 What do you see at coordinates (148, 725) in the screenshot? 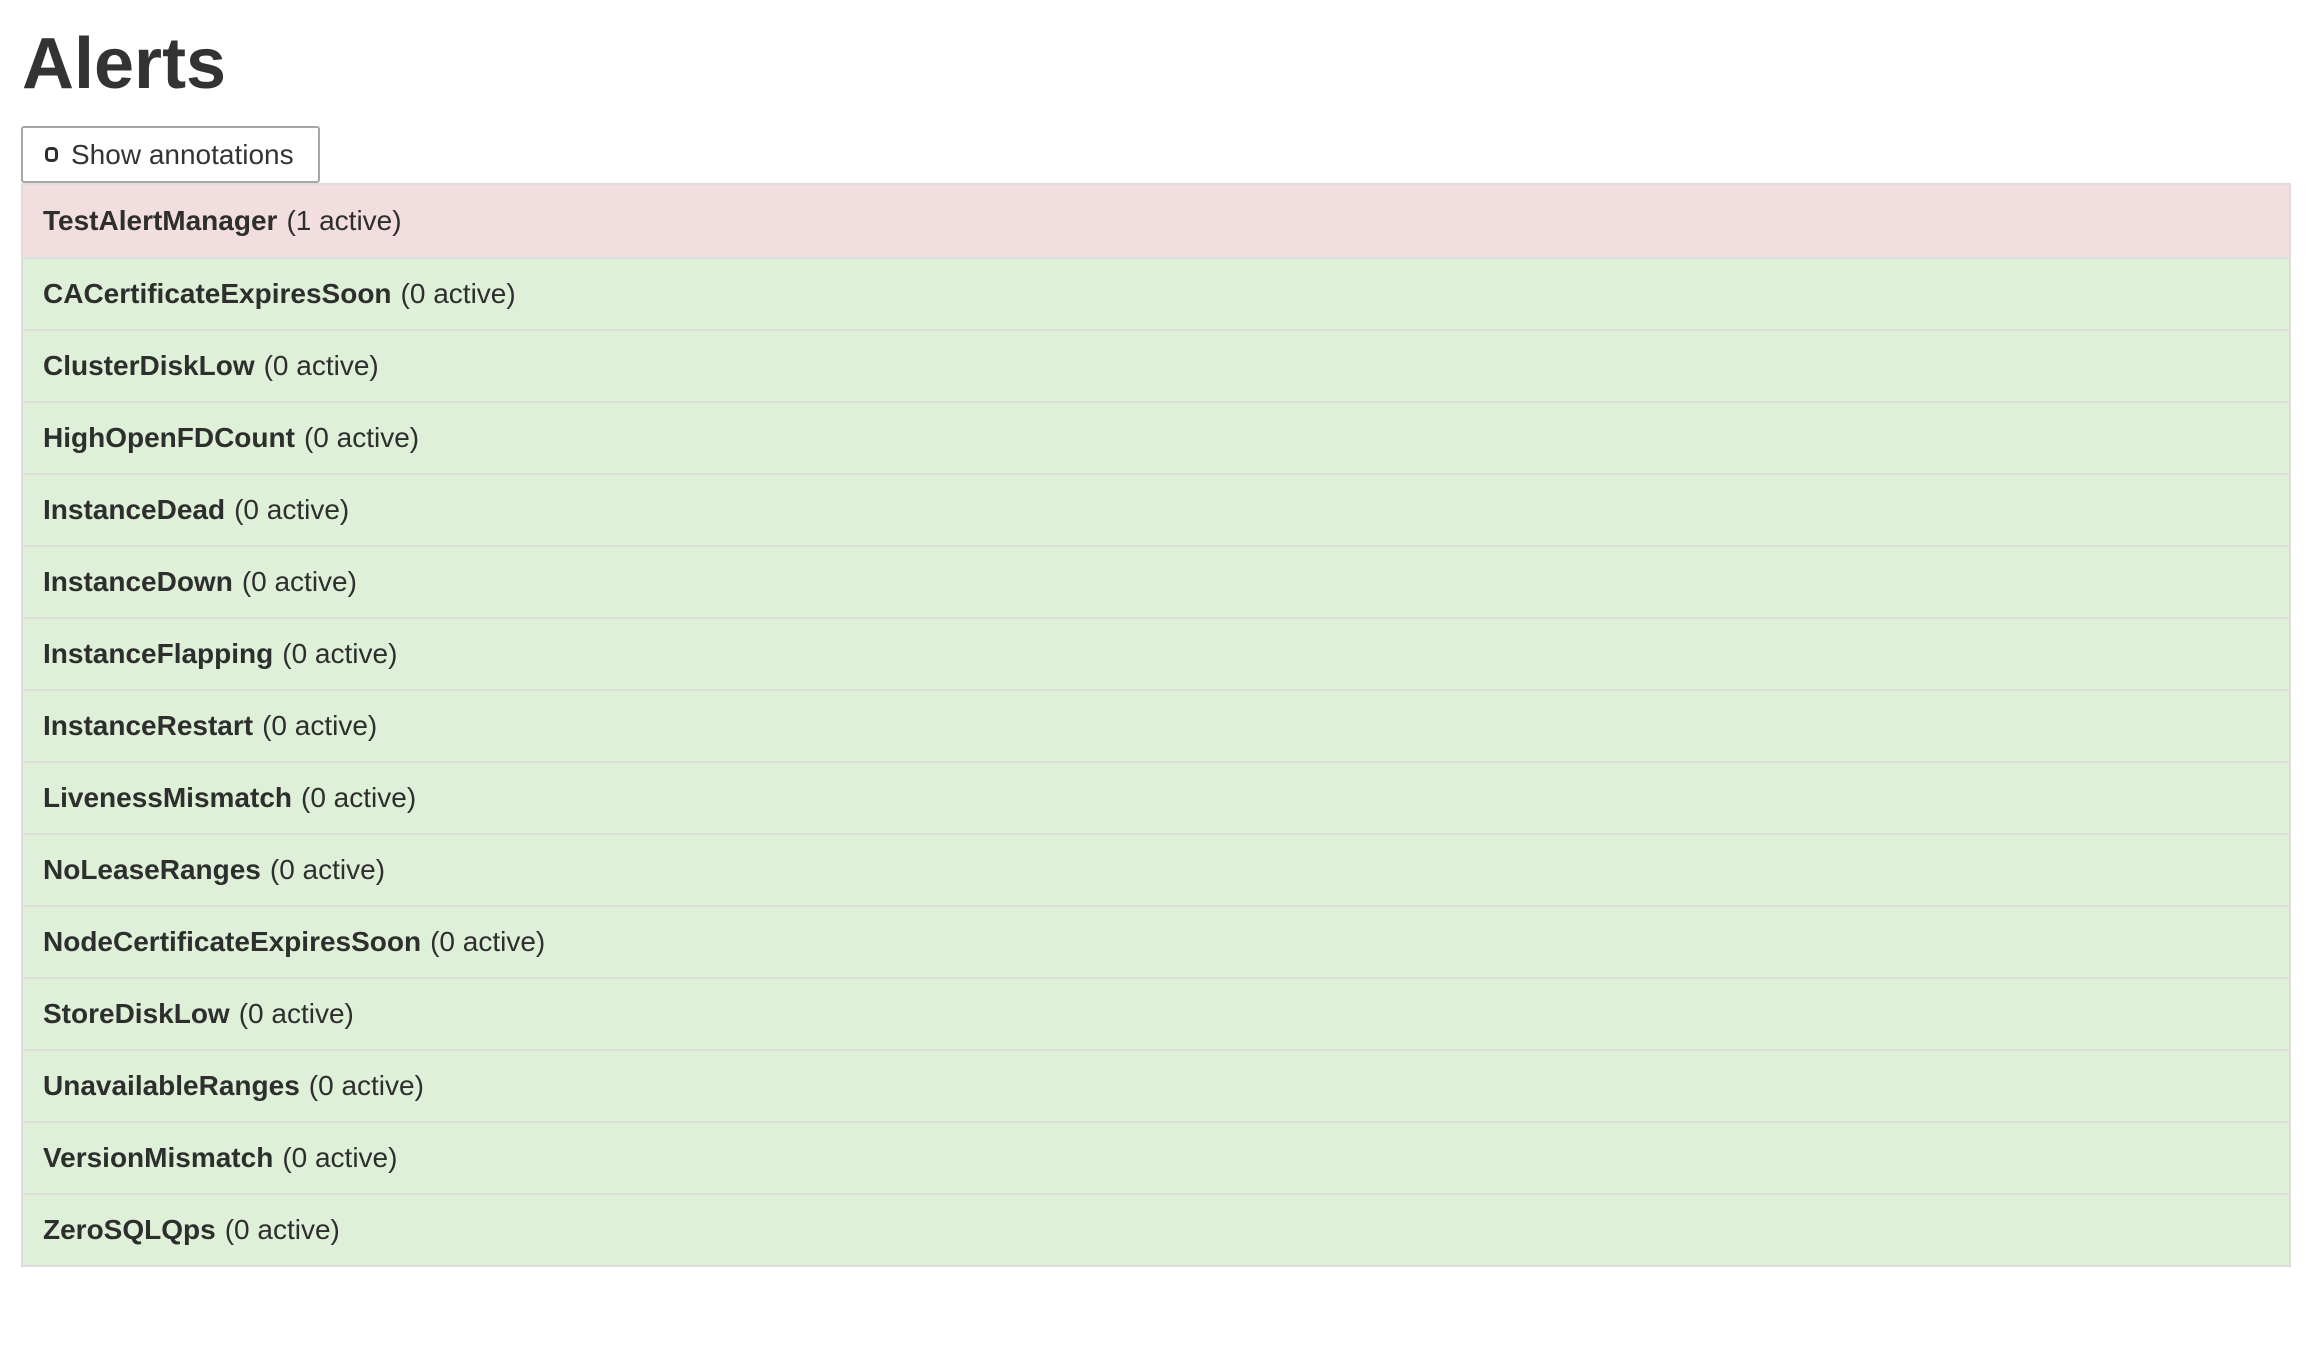
I see `alert-name: InstanceRestart` at bounding box center [148, 725].